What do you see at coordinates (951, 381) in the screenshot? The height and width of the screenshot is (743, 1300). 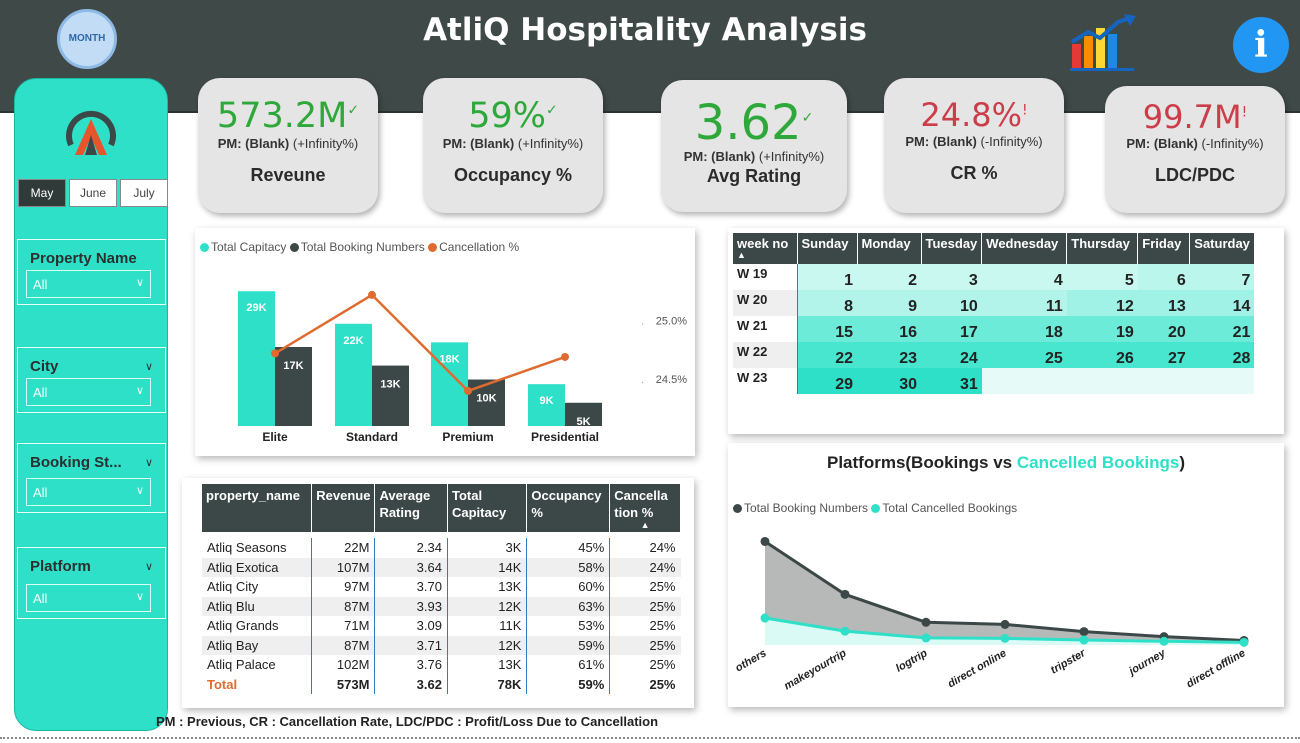 I see `calendar-day-cell: 31` at bounding box center [951, 381].